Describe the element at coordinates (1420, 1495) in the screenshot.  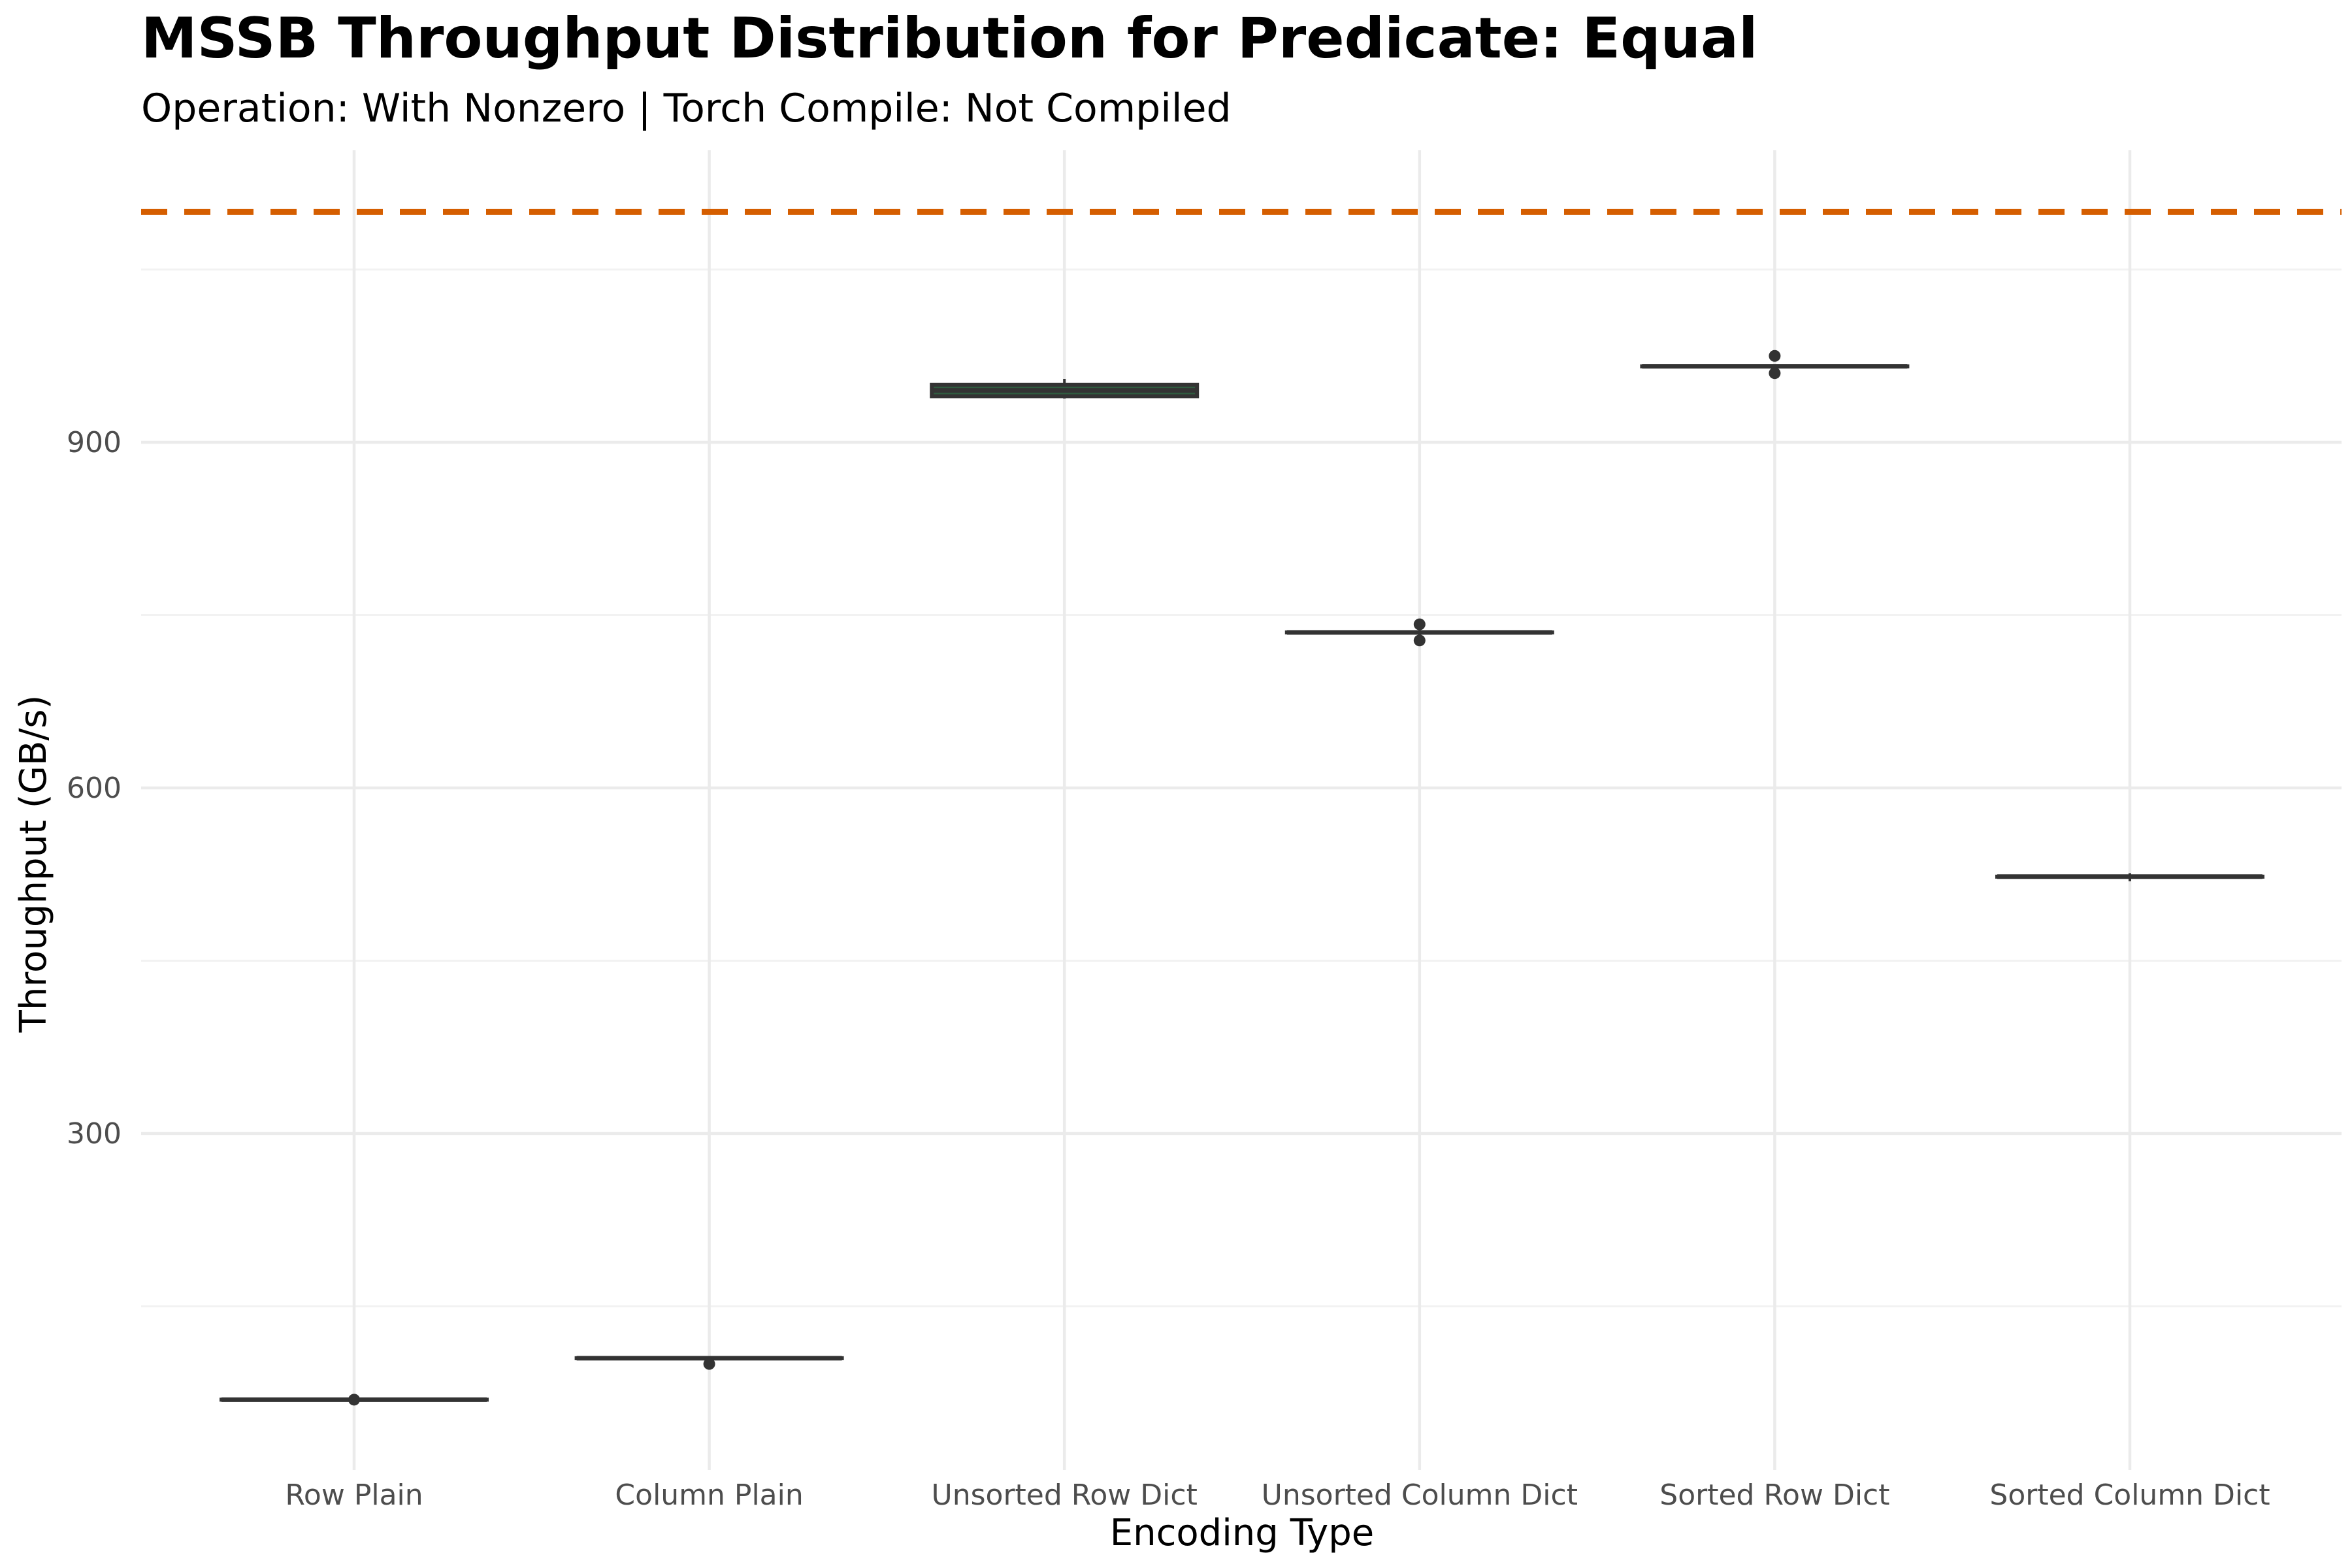
I see `x-tick-label: Unsorted Column Dict` at that location.